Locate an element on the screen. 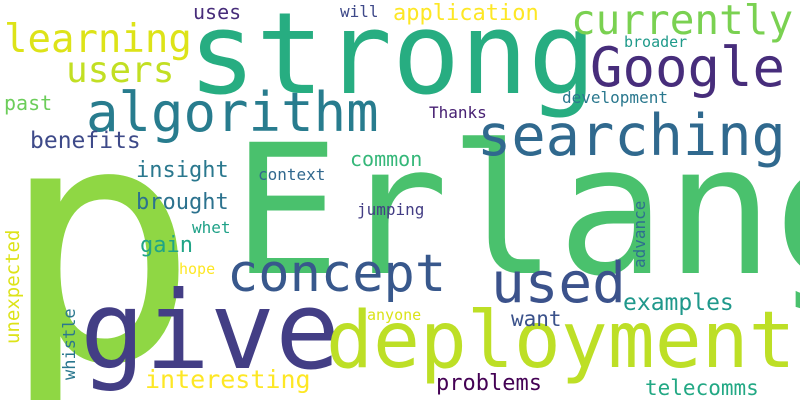 The width and height of the screenshot is (800, 400). word-context: context is located at coordinates (292, 174).